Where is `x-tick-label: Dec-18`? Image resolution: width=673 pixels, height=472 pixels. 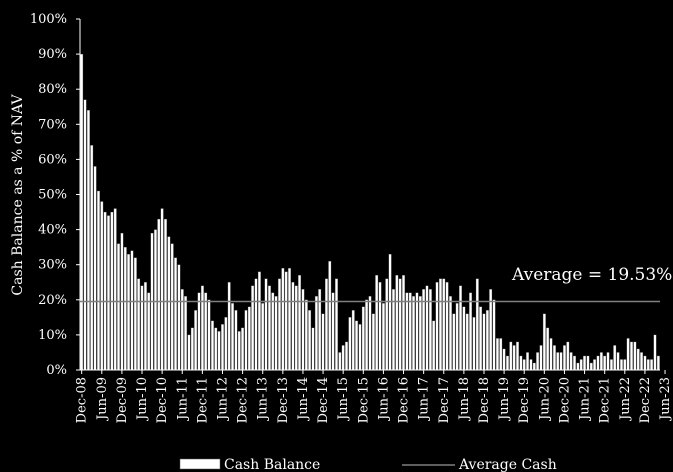
x-tick-label: Dec-18 is located at coordinates (484, 400).